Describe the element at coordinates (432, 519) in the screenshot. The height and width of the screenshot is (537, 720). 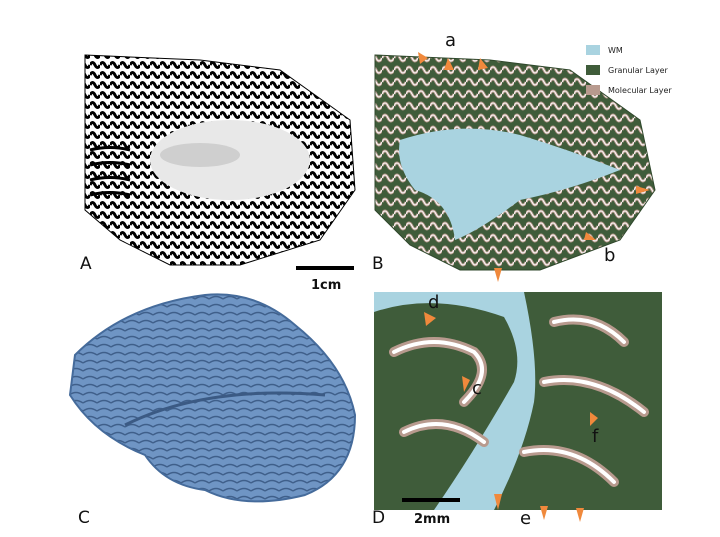
I see `scalebar-2mm-label: 2mm` at that location.